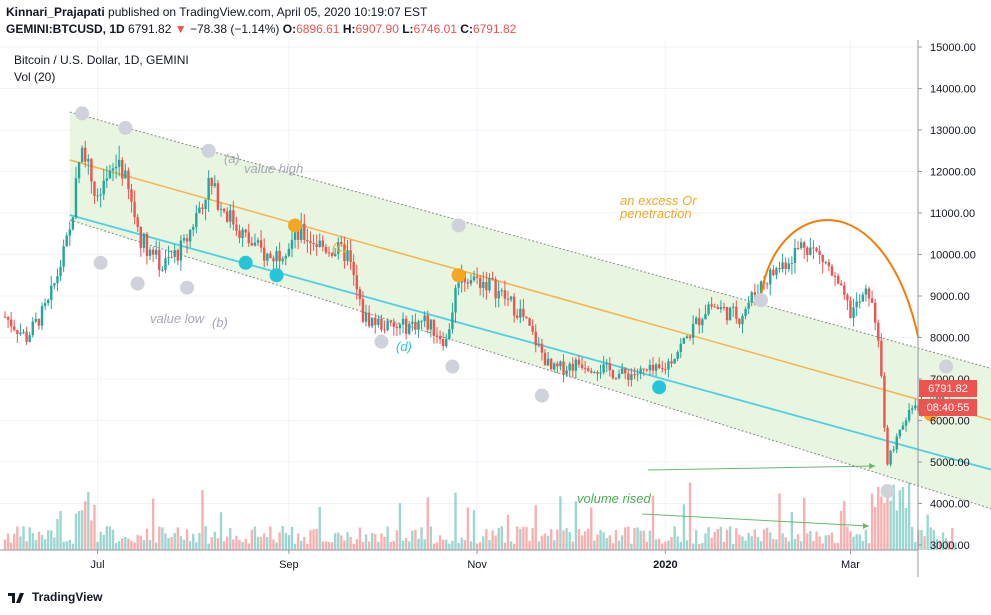 The height and width of the screenshot is (615, 991). I want to click on high-label: H:, so click(349, 29).